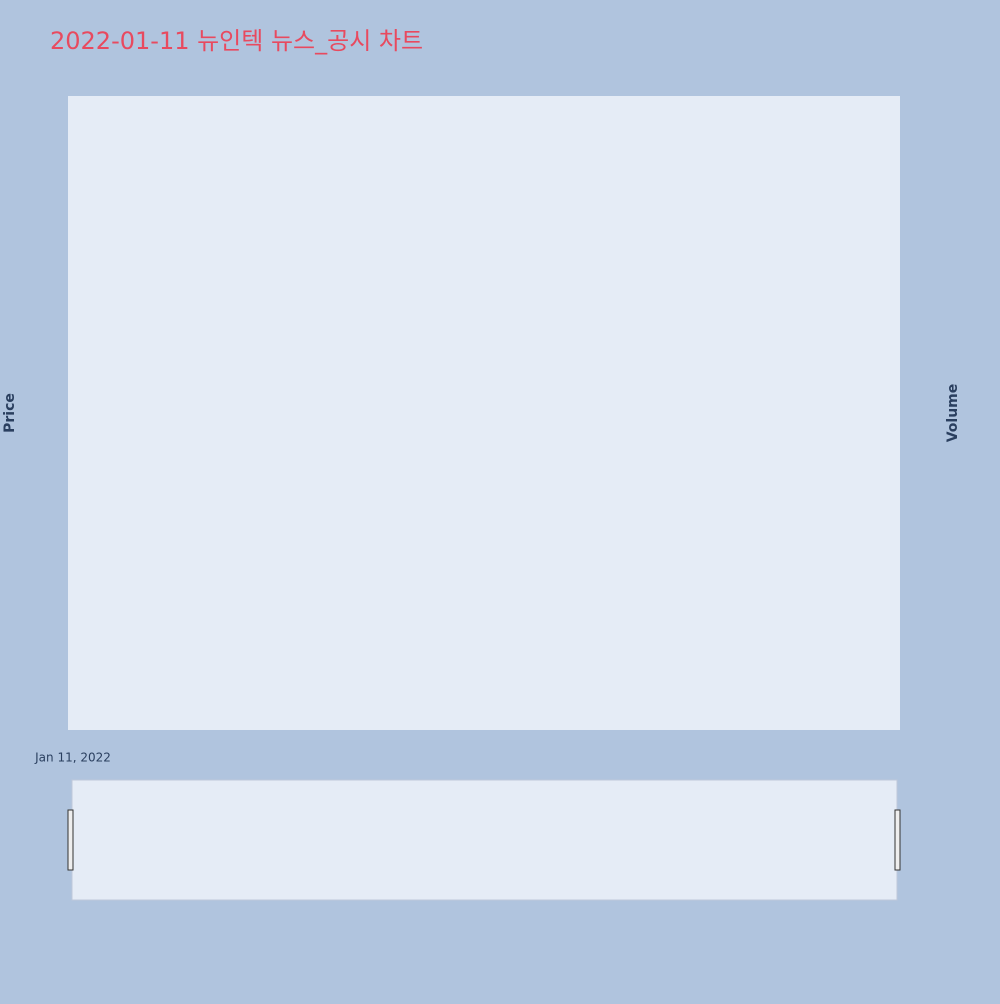 This screenshot has height=1004, width=1000. I want to click on y-axis-title: Price, so click(10, 413).